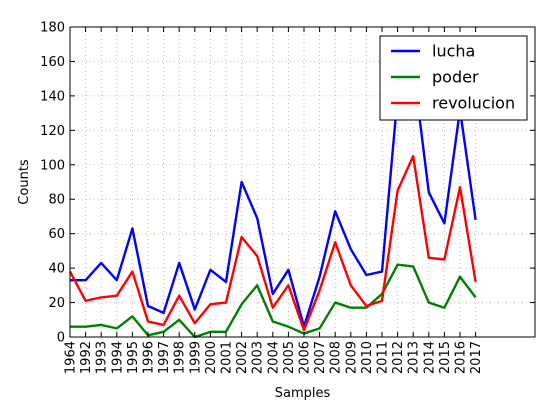  Describe the element at coordinates (149, 357) in the screenshot. I see `x-tick-label: 1996` at that location.